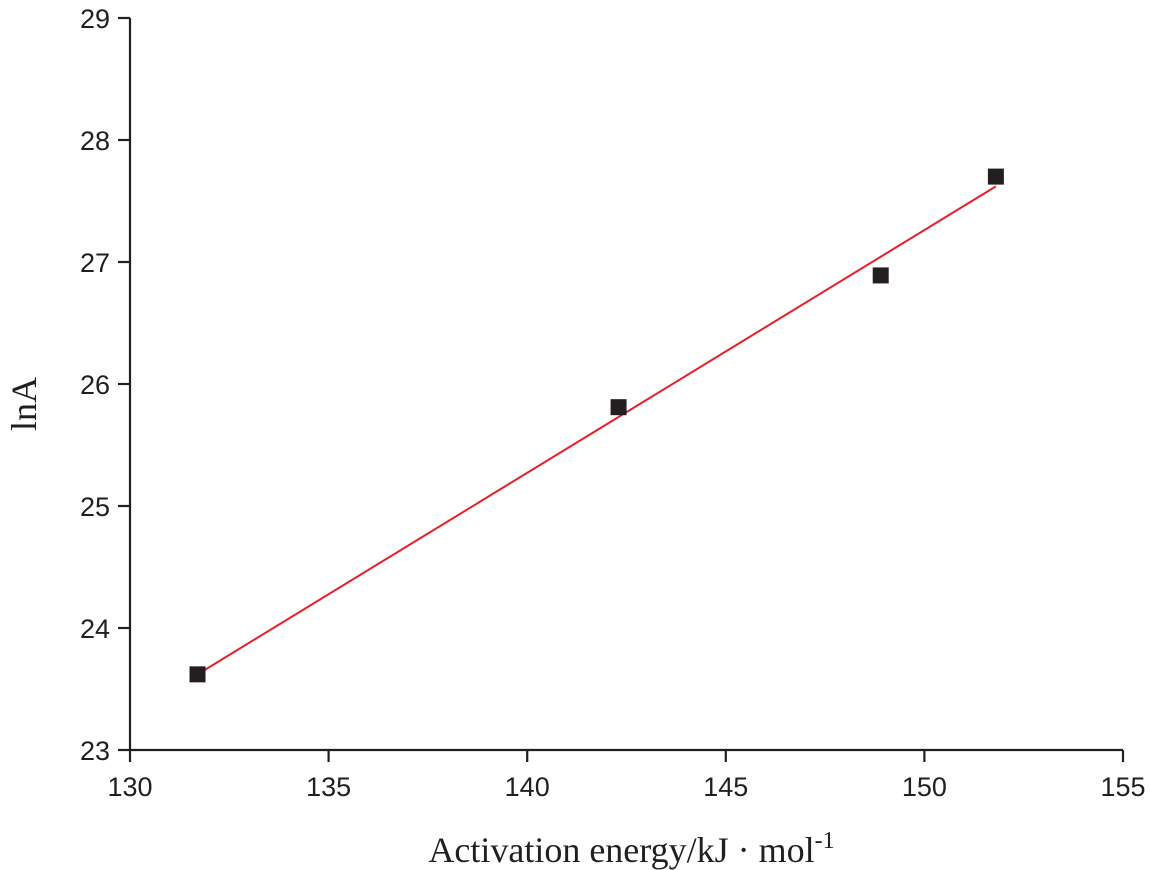  I want to click on y-tick-label: 29, so click(95, 19).